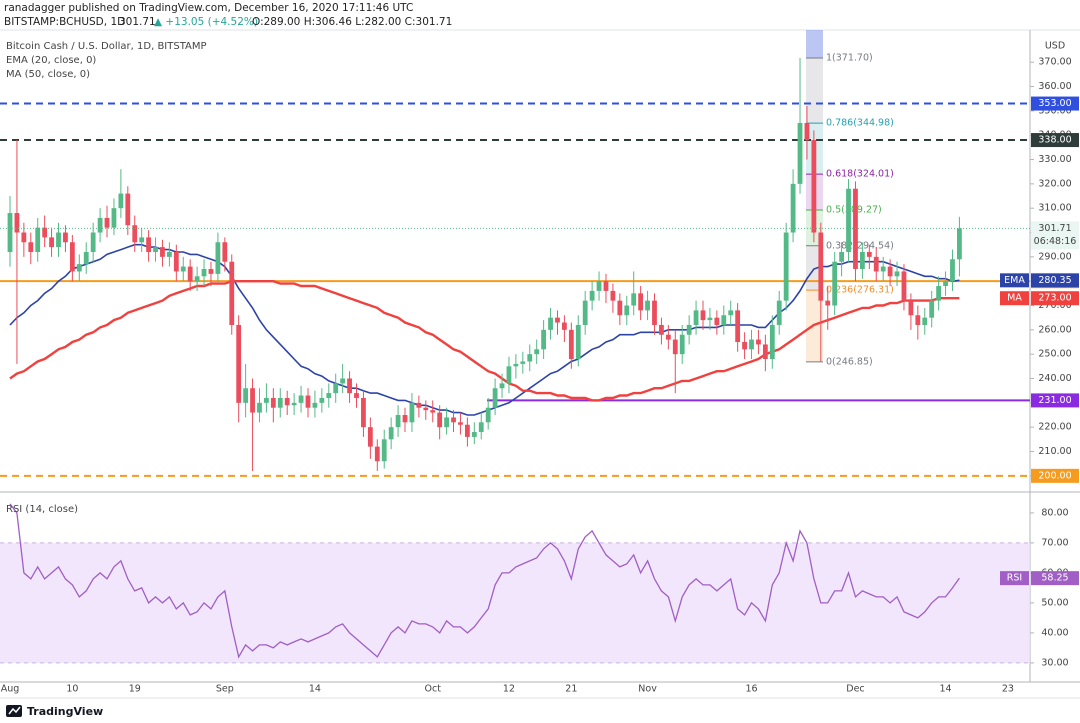 The height and width of the screenshot is (723, 1080). What do you see at coordinates (1054, 280) in the screenshot?
I see `ma-axis-label: 280.35` at bounding box center [1054, 280].